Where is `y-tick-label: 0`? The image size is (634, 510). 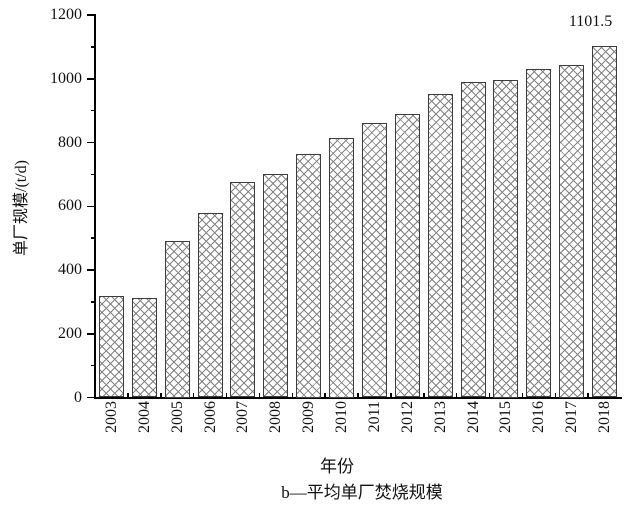
y-tick-label: 0 is located at coordinates (78, 397).